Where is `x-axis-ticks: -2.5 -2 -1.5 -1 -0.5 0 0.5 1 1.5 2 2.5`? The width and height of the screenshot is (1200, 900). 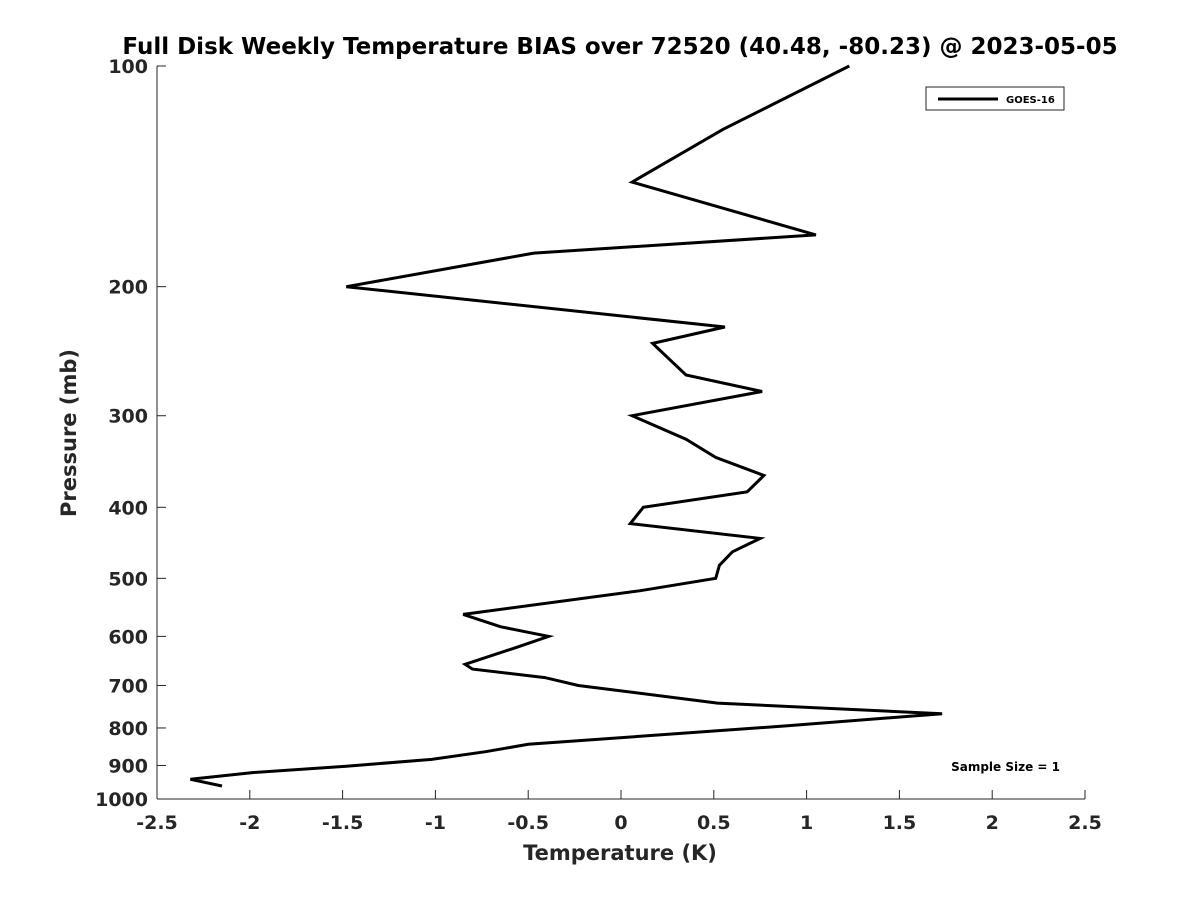 x-axis-ticks: -2.5 -2 -1.5 -1 -0.5 0 0.5 1 1.5 2 2.5 is located at coordinates (619, 812).